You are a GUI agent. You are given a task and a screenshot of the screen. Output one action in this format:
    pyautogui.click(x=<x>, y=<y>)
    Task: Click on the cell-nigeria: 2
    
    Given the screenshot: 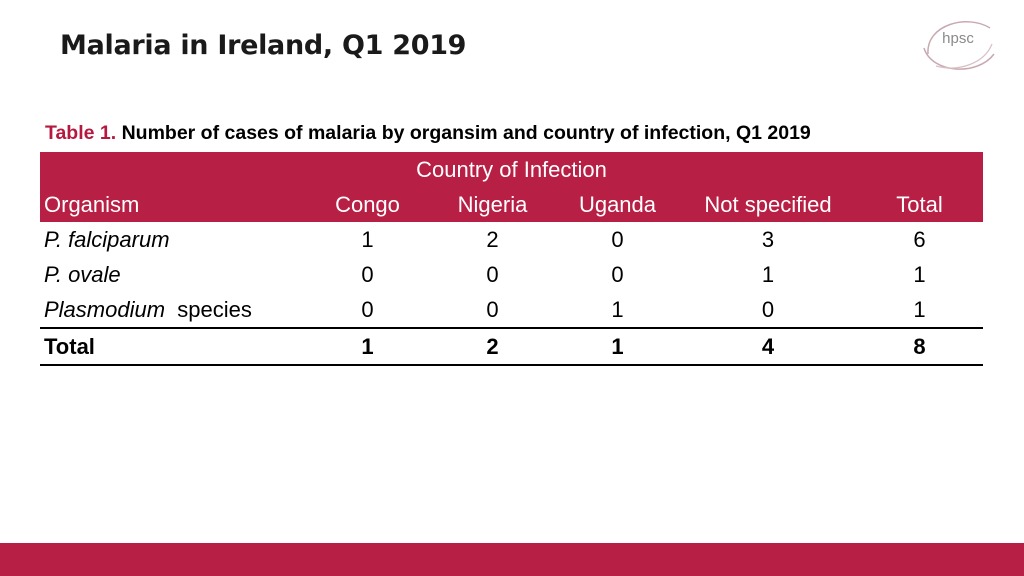 What is the action you would take?
    pyautogui.click(x=492, y=239)
    